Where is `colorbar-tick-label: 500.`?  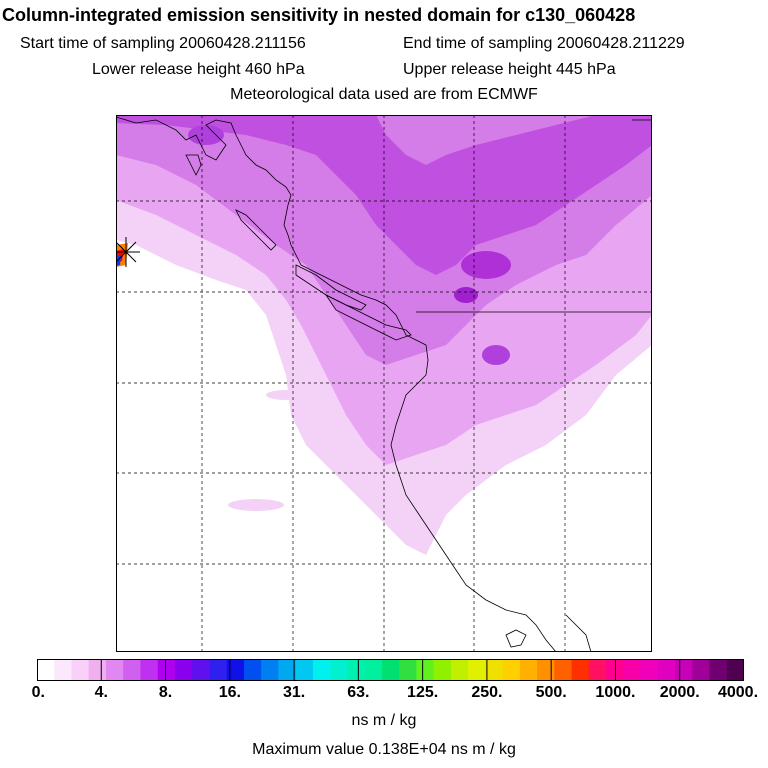 colorbar-tick-label: 500. is located at coordinates (551, 692).